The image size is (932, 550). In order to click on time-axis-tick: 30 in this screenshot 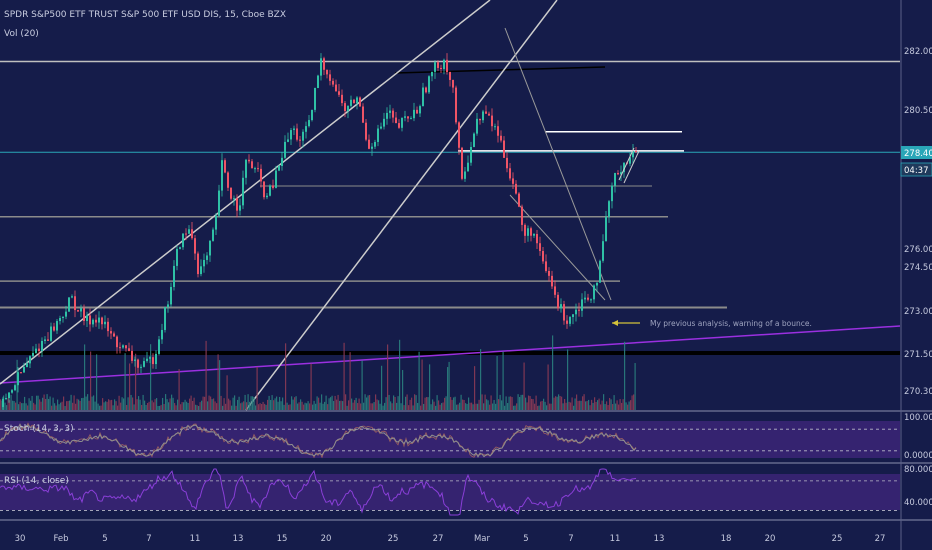, I will do `click(20, 539)`.